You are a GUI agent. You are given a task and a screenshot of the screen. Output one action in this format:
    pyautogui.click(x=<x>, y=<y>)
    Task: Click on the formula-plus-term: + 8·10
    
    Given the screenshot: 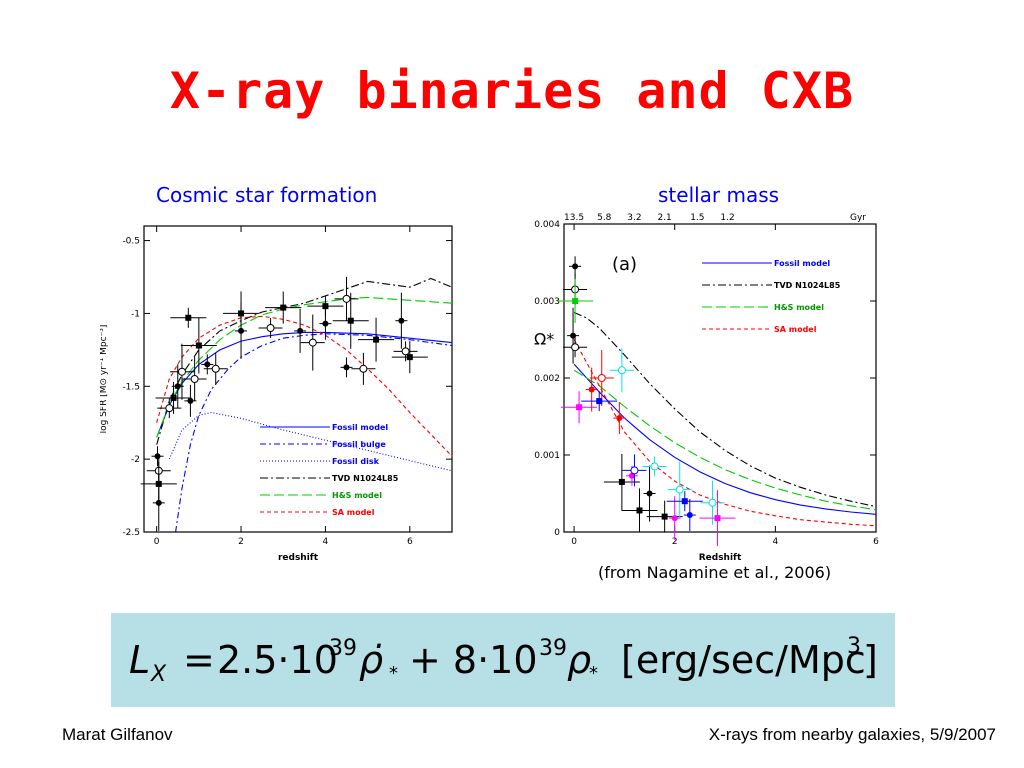 What is the action you would take?
    pyautogui.click(x=473, y=660)
    